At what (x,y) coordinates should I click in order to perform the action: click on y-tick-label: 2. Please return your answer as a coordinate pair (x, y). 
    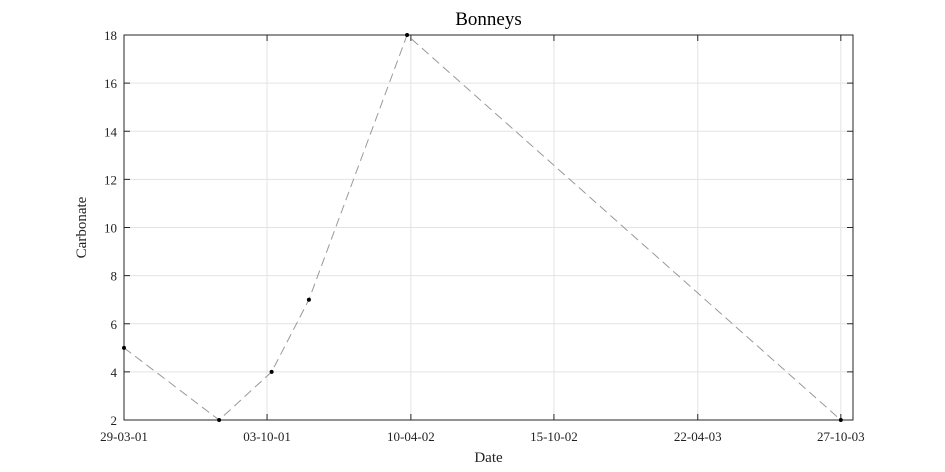
    Looking at the image, I should click on (114, 420).